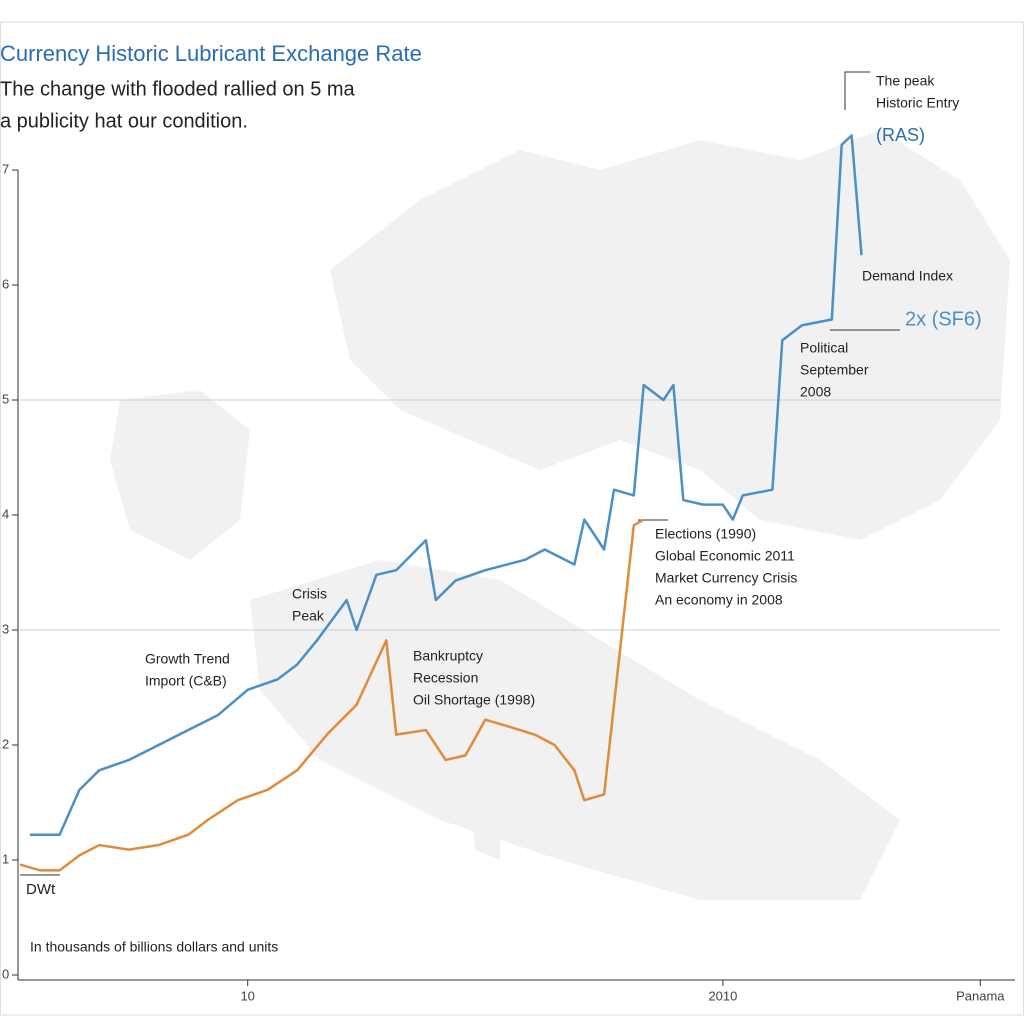  Describe the element at coordinates (308, 616) in the screenshot. I see `annotation: Peak` at that location.